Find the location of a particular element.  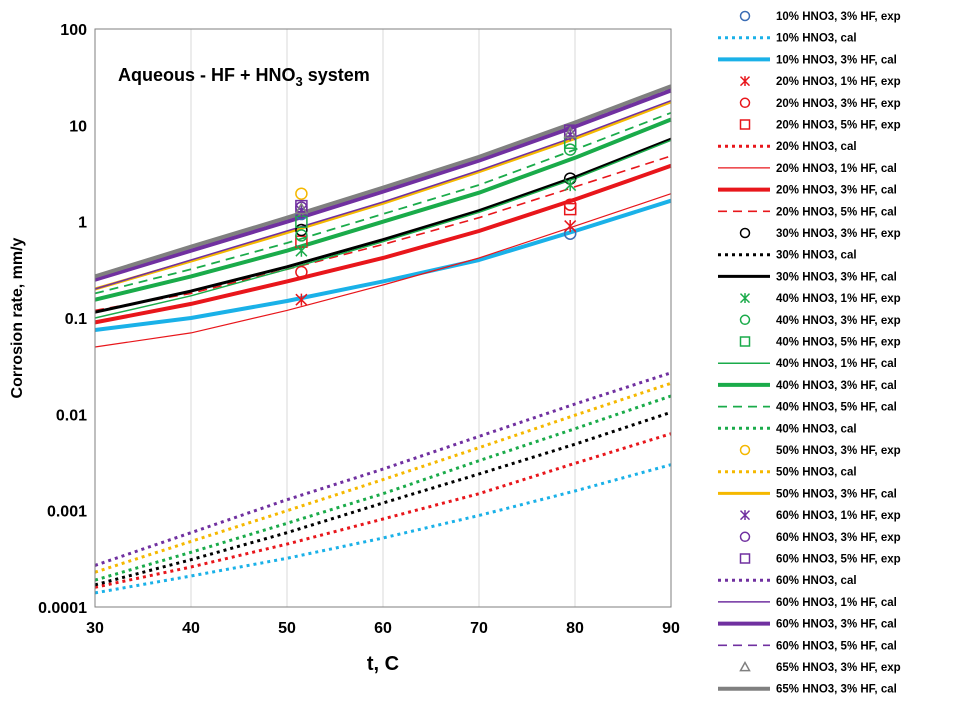

legend-item: 60% HNO3, 3% HF, exp is located at coordinates (820, 537).